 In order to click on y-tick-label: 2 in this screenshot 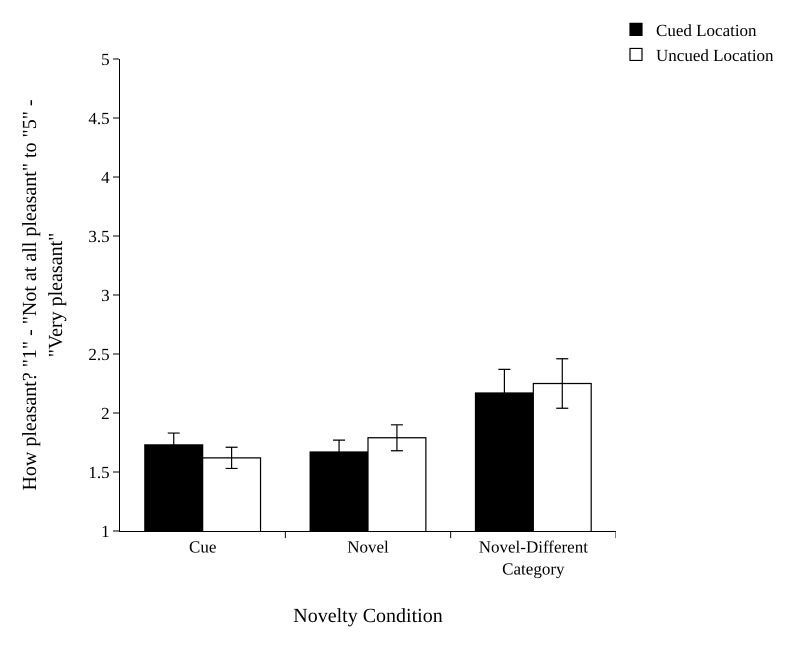, I will do `click(105, 413)`.